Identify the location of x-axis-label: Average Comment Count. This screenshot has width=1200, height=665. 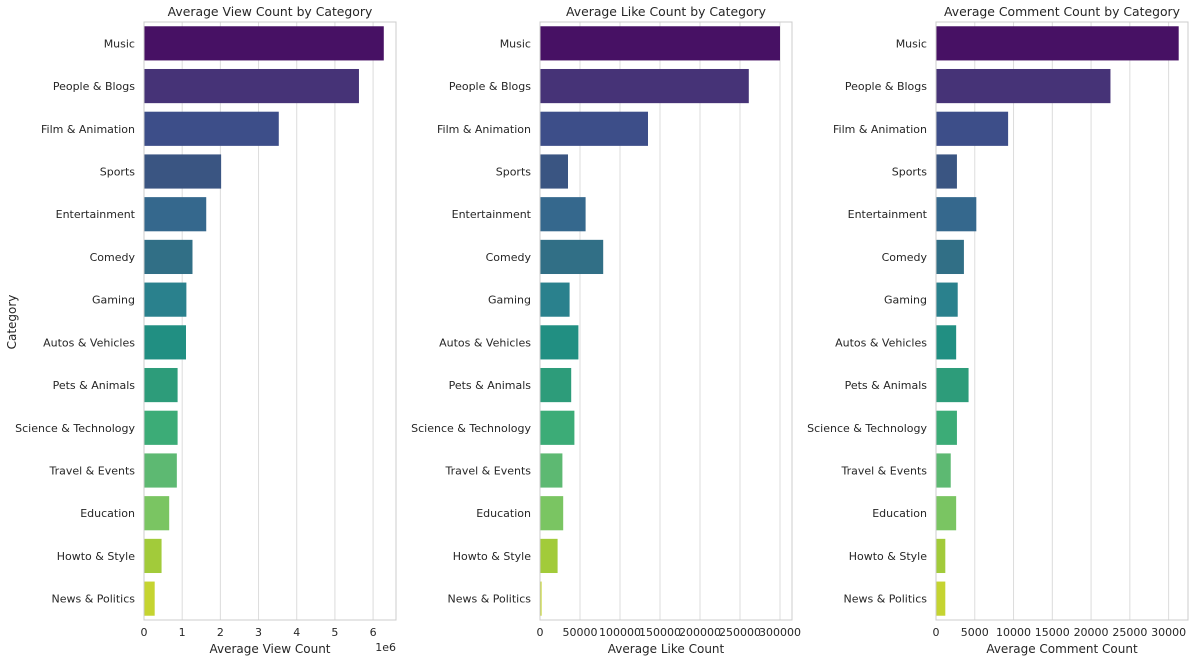
(1062, 649).